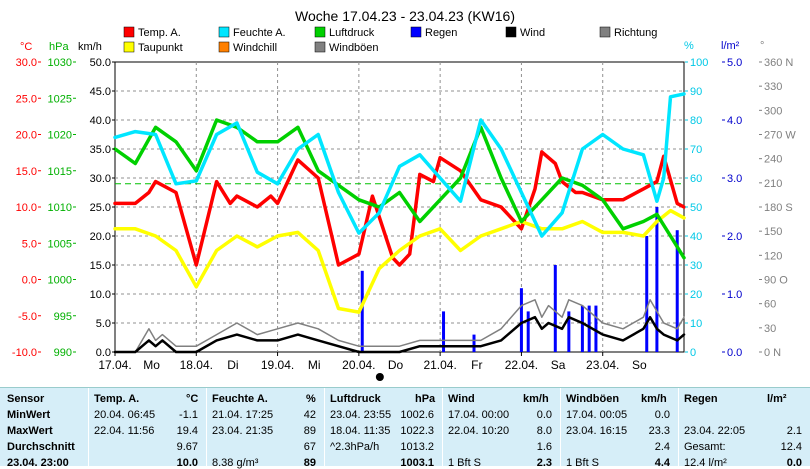 This screenshot has width=810, height=469. I want to click on stats-cell-temp-val: 19.4, so click(187, 431).